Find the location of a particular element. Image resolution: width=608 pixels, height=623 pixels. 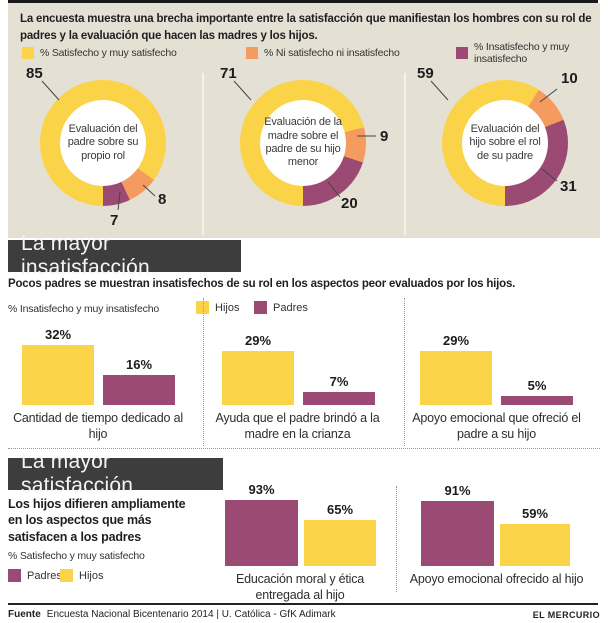

bar-caption: Apoyo emocional ofrecido al hijo is located at coordinates (496, 579).